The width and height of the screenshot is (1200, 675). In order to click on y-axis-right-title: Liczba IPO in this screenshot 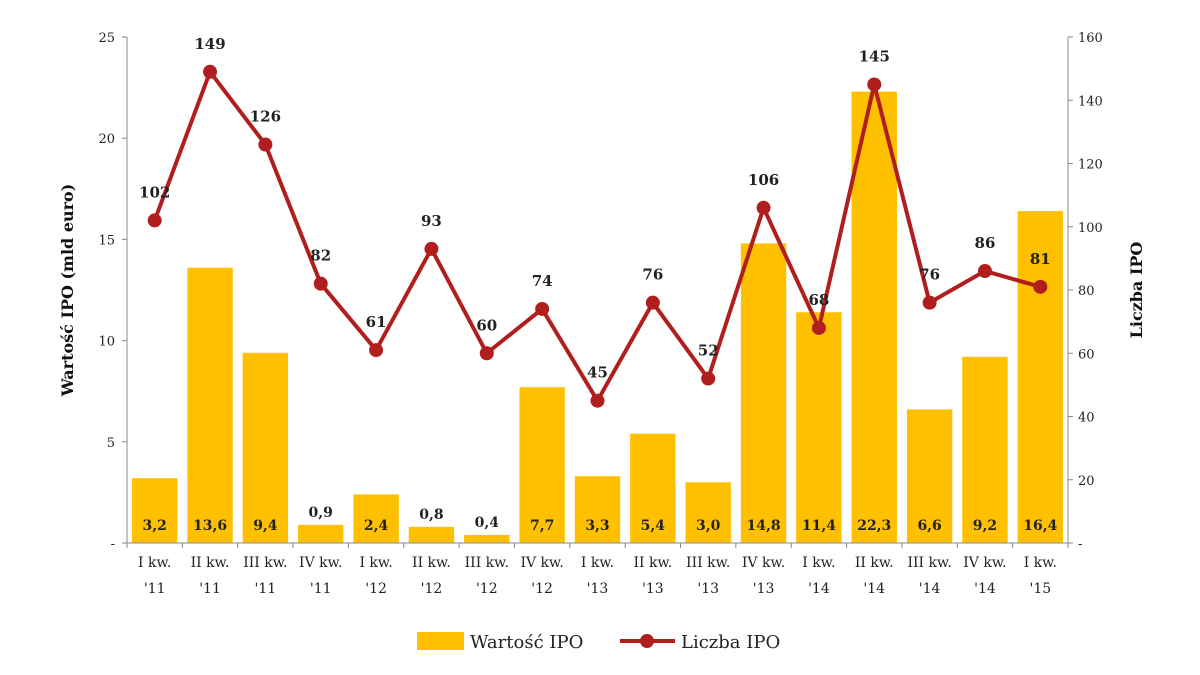, I will do `click(1136, 290)`.